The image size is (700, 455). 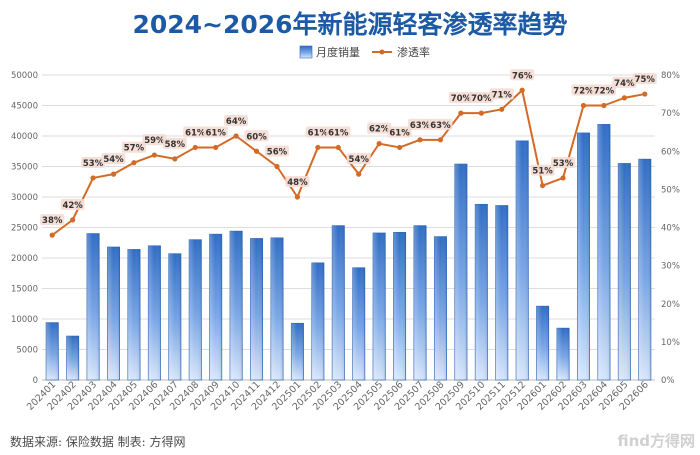 I want to click on y-right-tick-label: 60%, so click(x=670, y=152).